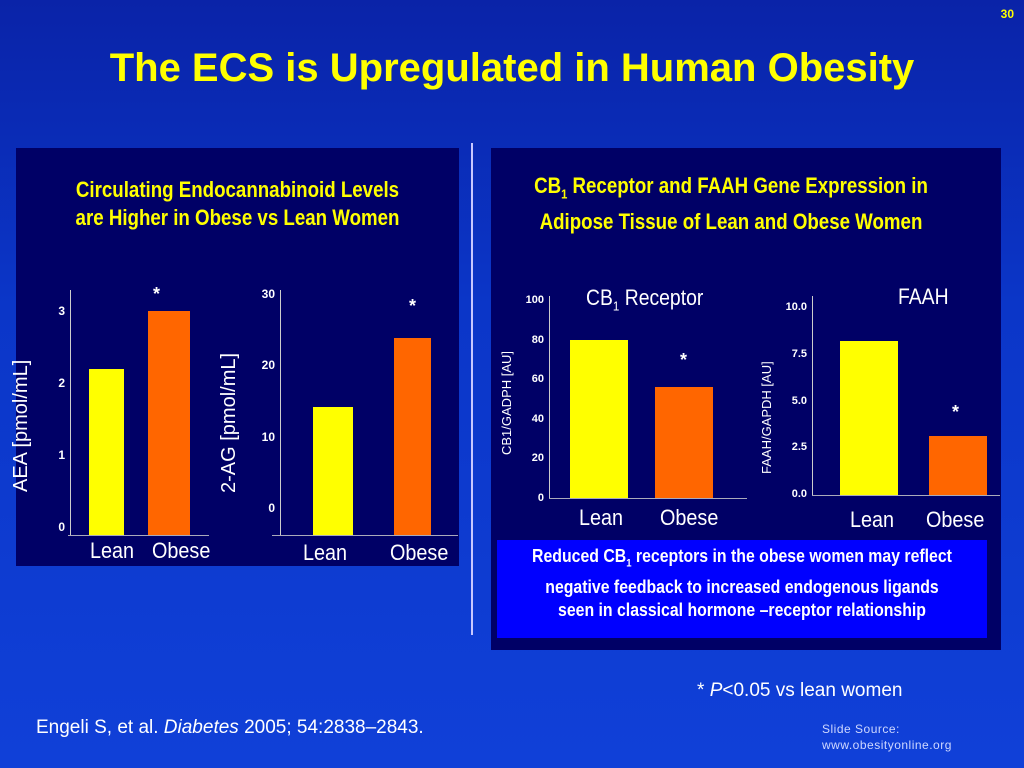 The image size is (1024, 768). What do you see at coordinates (61, 383) in the screenshot?
I see `y-tick-label: 2` at bounding box center [61, 383].